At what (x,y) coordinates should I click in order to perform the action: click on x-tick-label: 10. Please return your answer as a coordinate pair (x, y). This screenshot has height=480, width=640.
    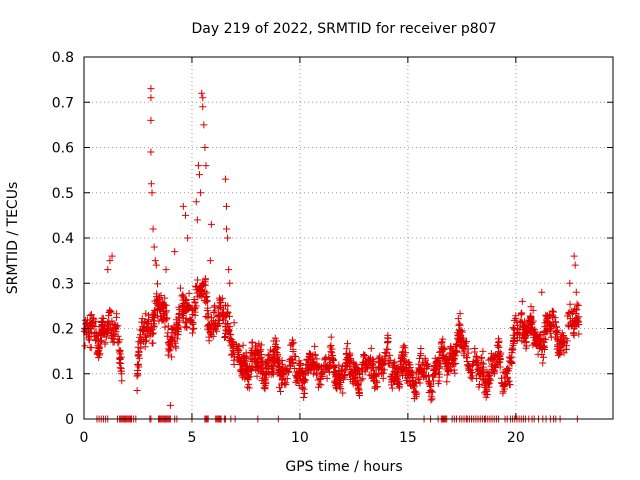
    Looking at the image, I should click on (300, 438).